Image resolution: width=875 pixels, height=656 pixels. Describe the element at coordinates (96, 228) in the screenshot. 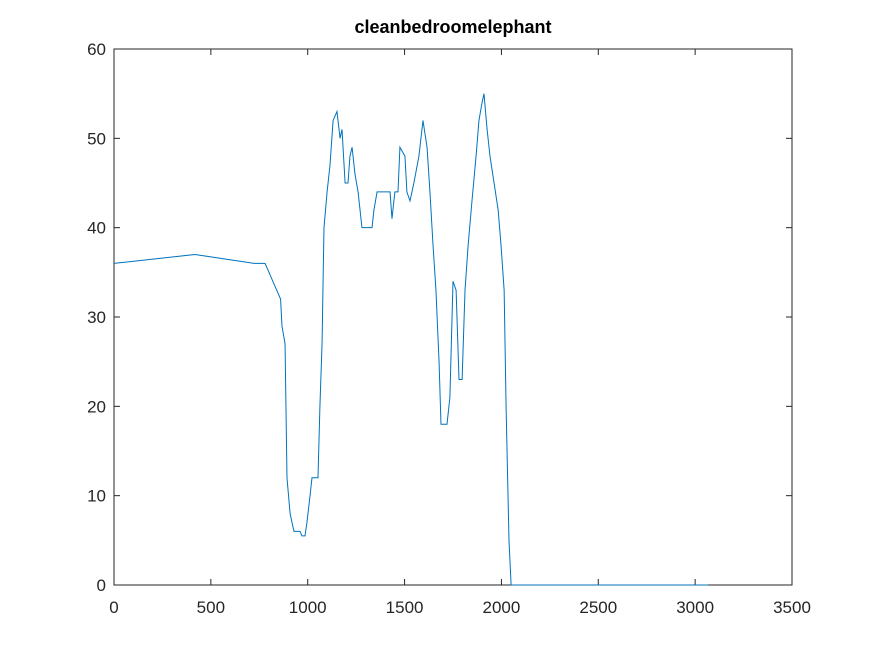

I see `y-tick-label: 40` at that location.